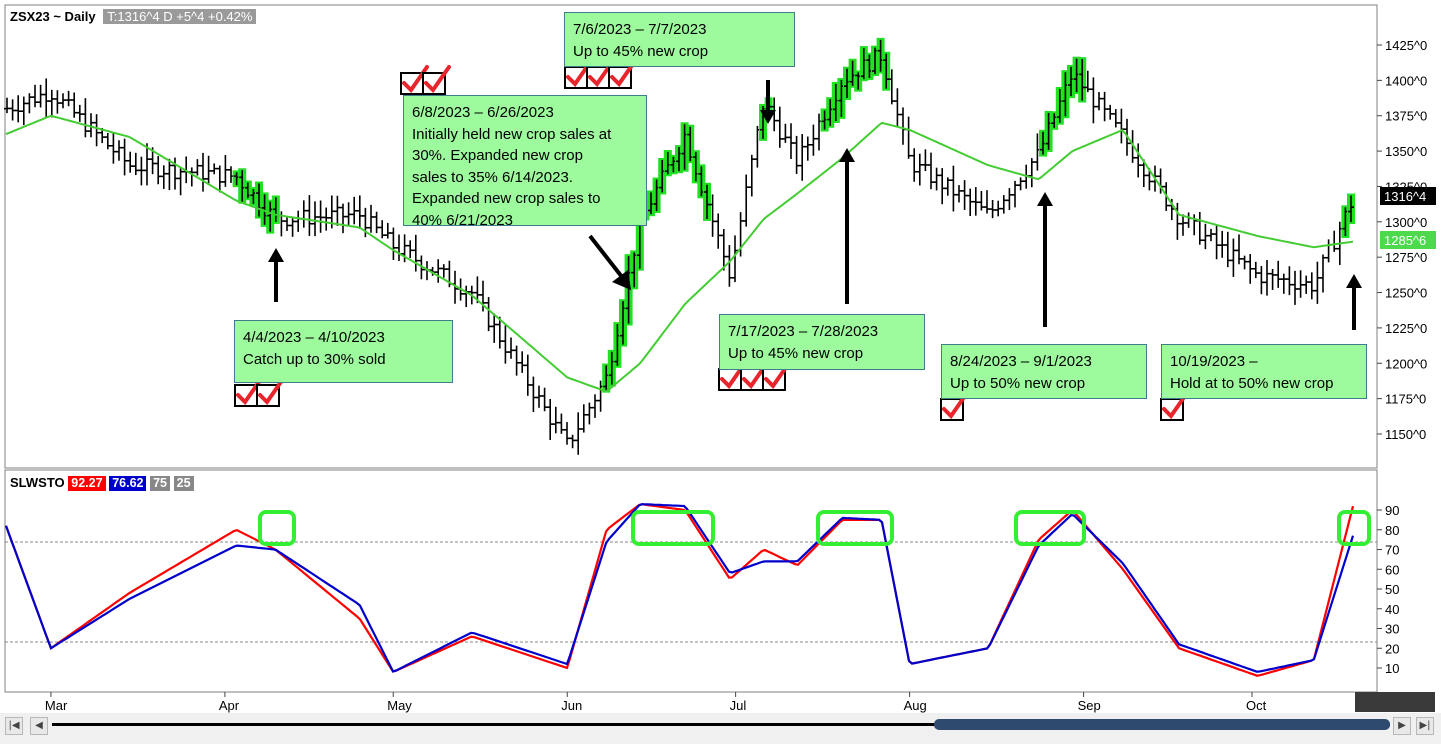  What do you see at coordinates (128, 483) in the screenshot?
I see `osc-d-badge: 76.62` at bounding box center [128, 483].